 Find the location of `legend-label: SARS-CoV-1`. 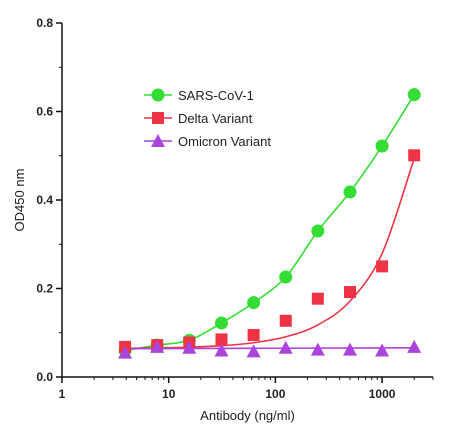

legend-label: SARS-CoV-1 is located at coordinates (216, 95).